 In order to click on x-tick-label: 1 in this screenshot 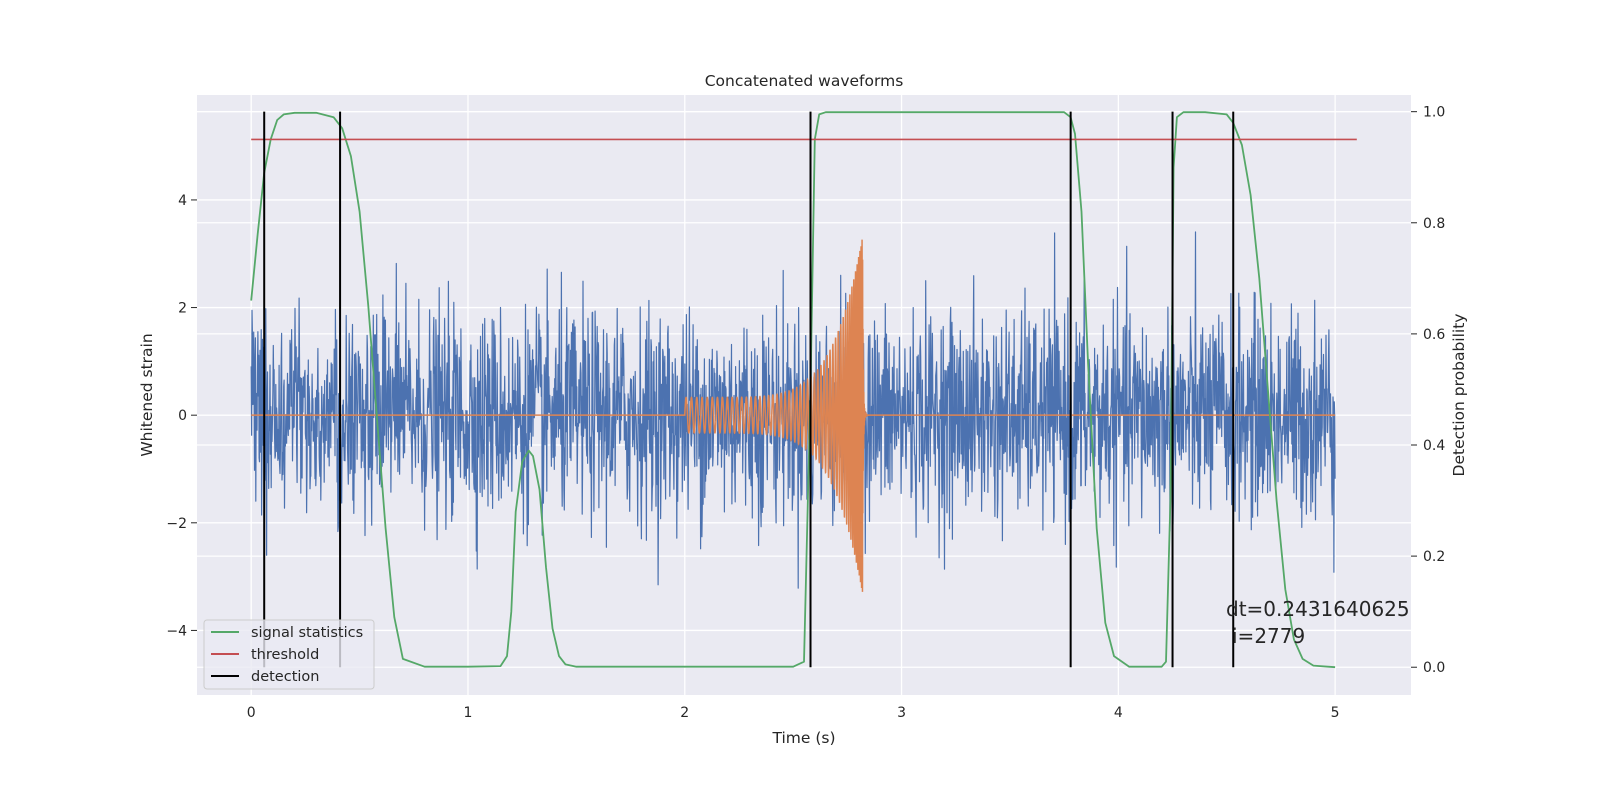, I will do `click(468, 713)`.